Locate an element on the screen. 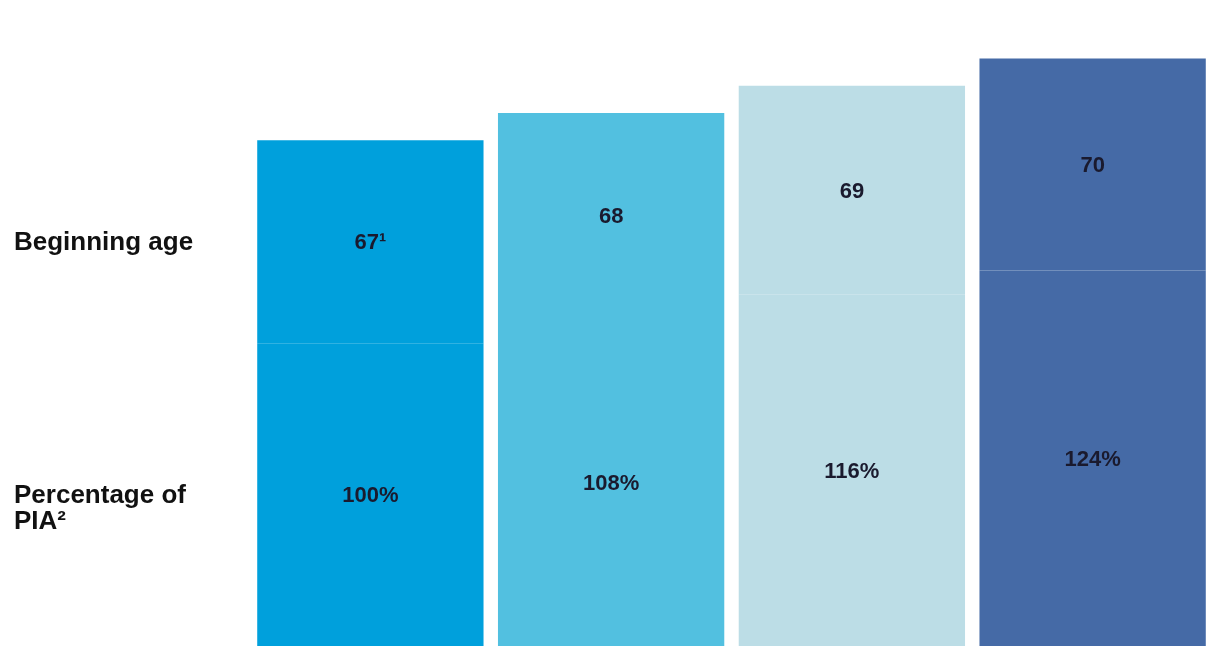 The image size is (1217, 646). data-label: 67¹ is located at coordinates (370, 242).